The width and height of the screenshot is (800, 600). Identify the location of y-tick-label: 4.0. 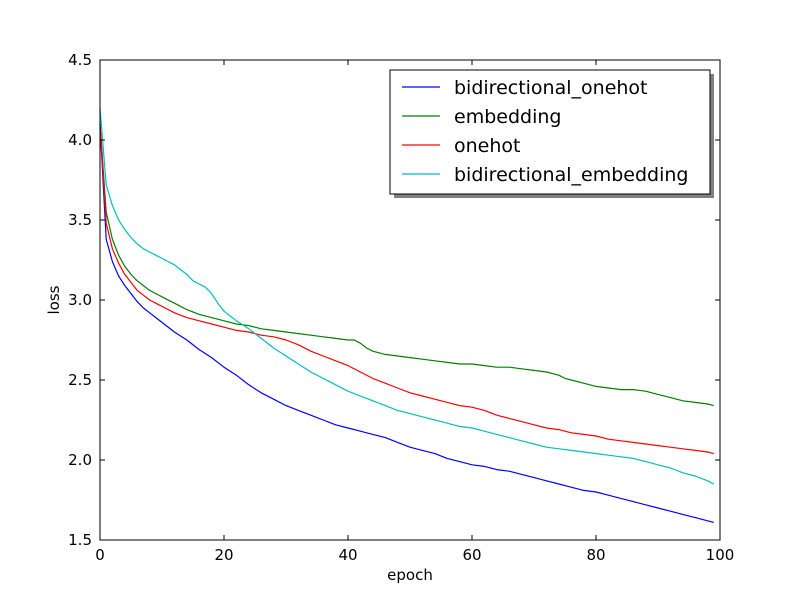
(80, 140).